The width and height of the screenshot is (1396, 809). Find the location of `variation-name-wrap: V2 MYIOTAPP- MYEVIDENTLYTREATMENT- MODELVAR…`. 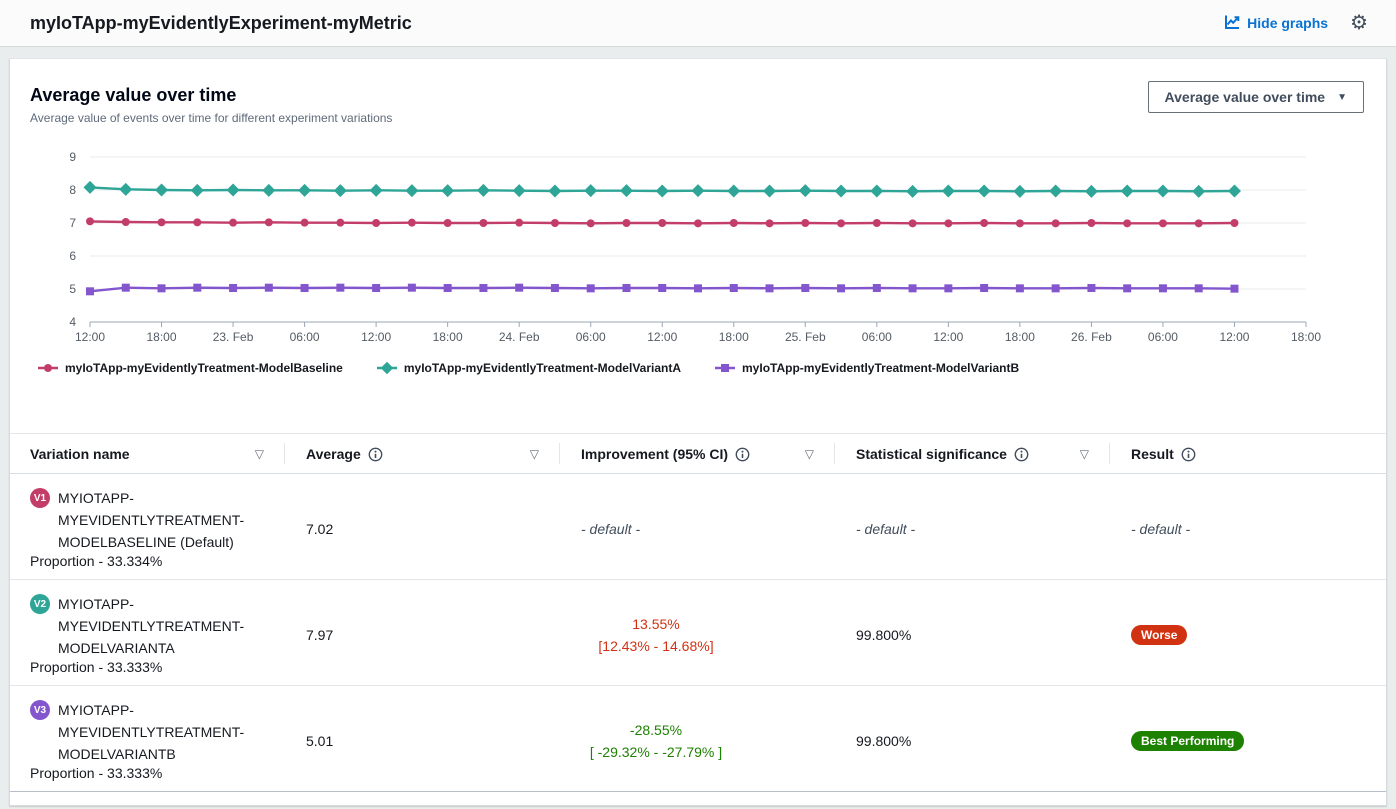

variation-name-wrap: V2 MYIOTAPP- MYEVIDENTLYTREATMENT- MODELVAR… is located at coordinates (152, 626).